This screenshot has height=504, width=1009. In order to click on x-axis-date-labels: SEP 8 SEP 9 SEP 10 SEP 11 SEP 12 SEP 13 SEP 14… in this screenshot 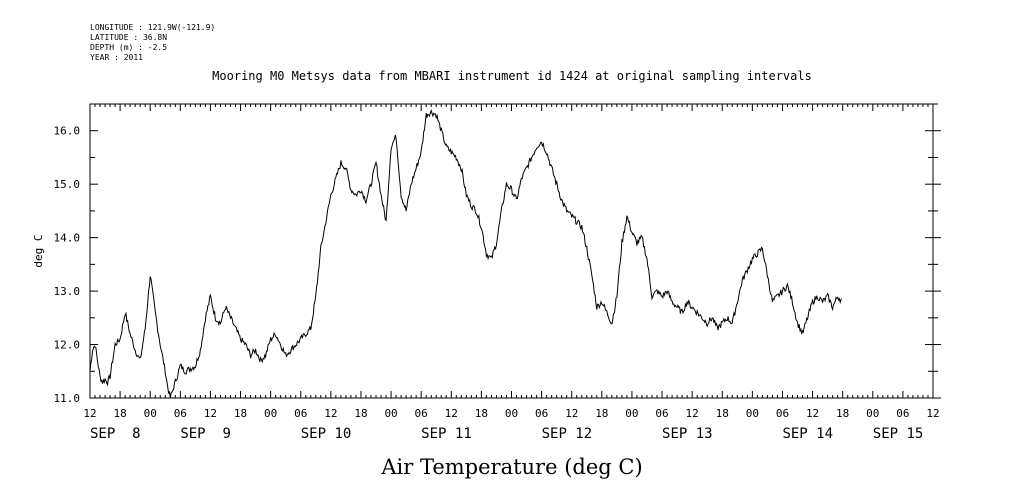, I will do `click(506, 434)`.